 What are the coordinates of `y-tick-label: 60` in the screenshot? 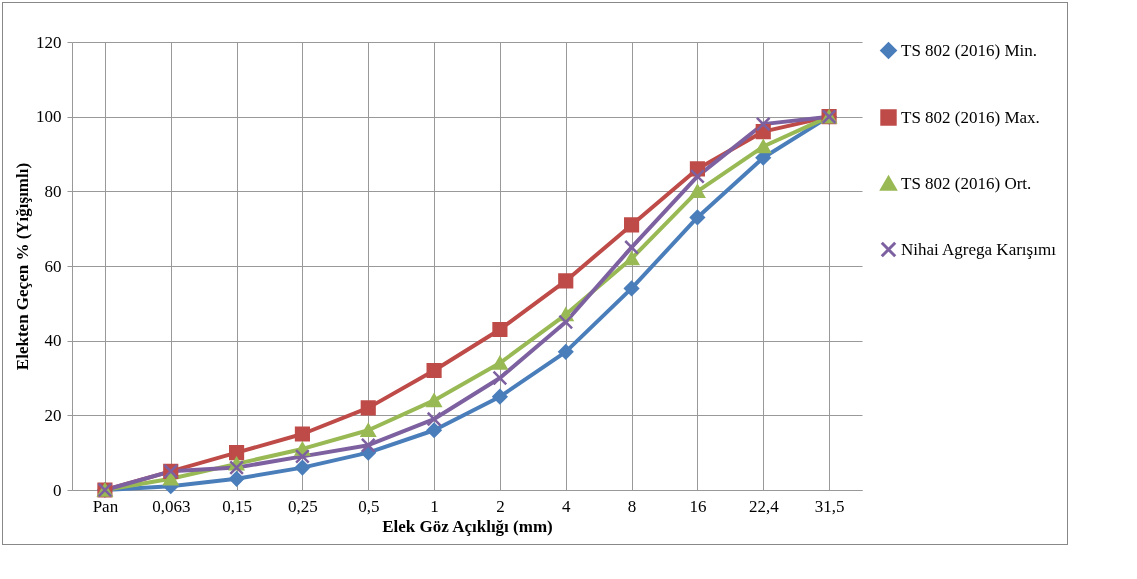 It's located at (53, 266).